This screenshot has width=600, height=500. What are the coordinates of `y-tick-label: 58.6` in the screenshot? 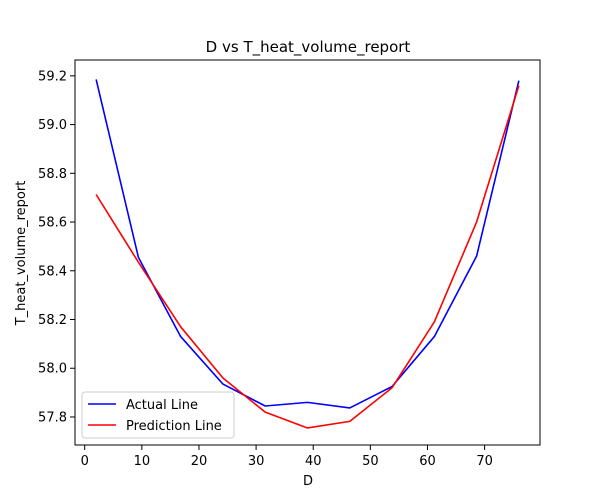 It's located at (52, 223).